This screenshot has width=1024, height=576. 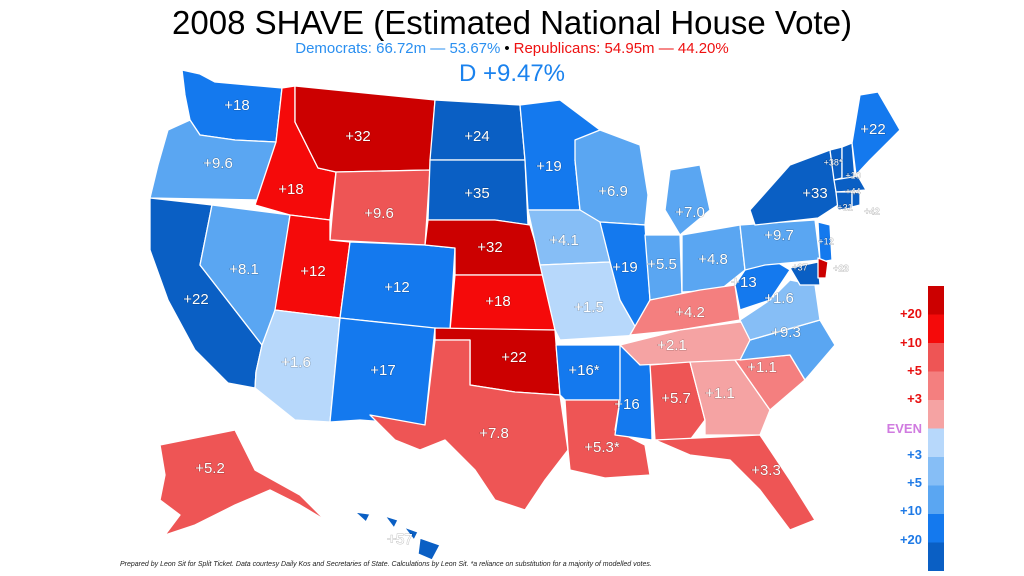 I want to click on dem-summary: Democrats: 66.72m — 53.67%, so click(x=398, y=48).